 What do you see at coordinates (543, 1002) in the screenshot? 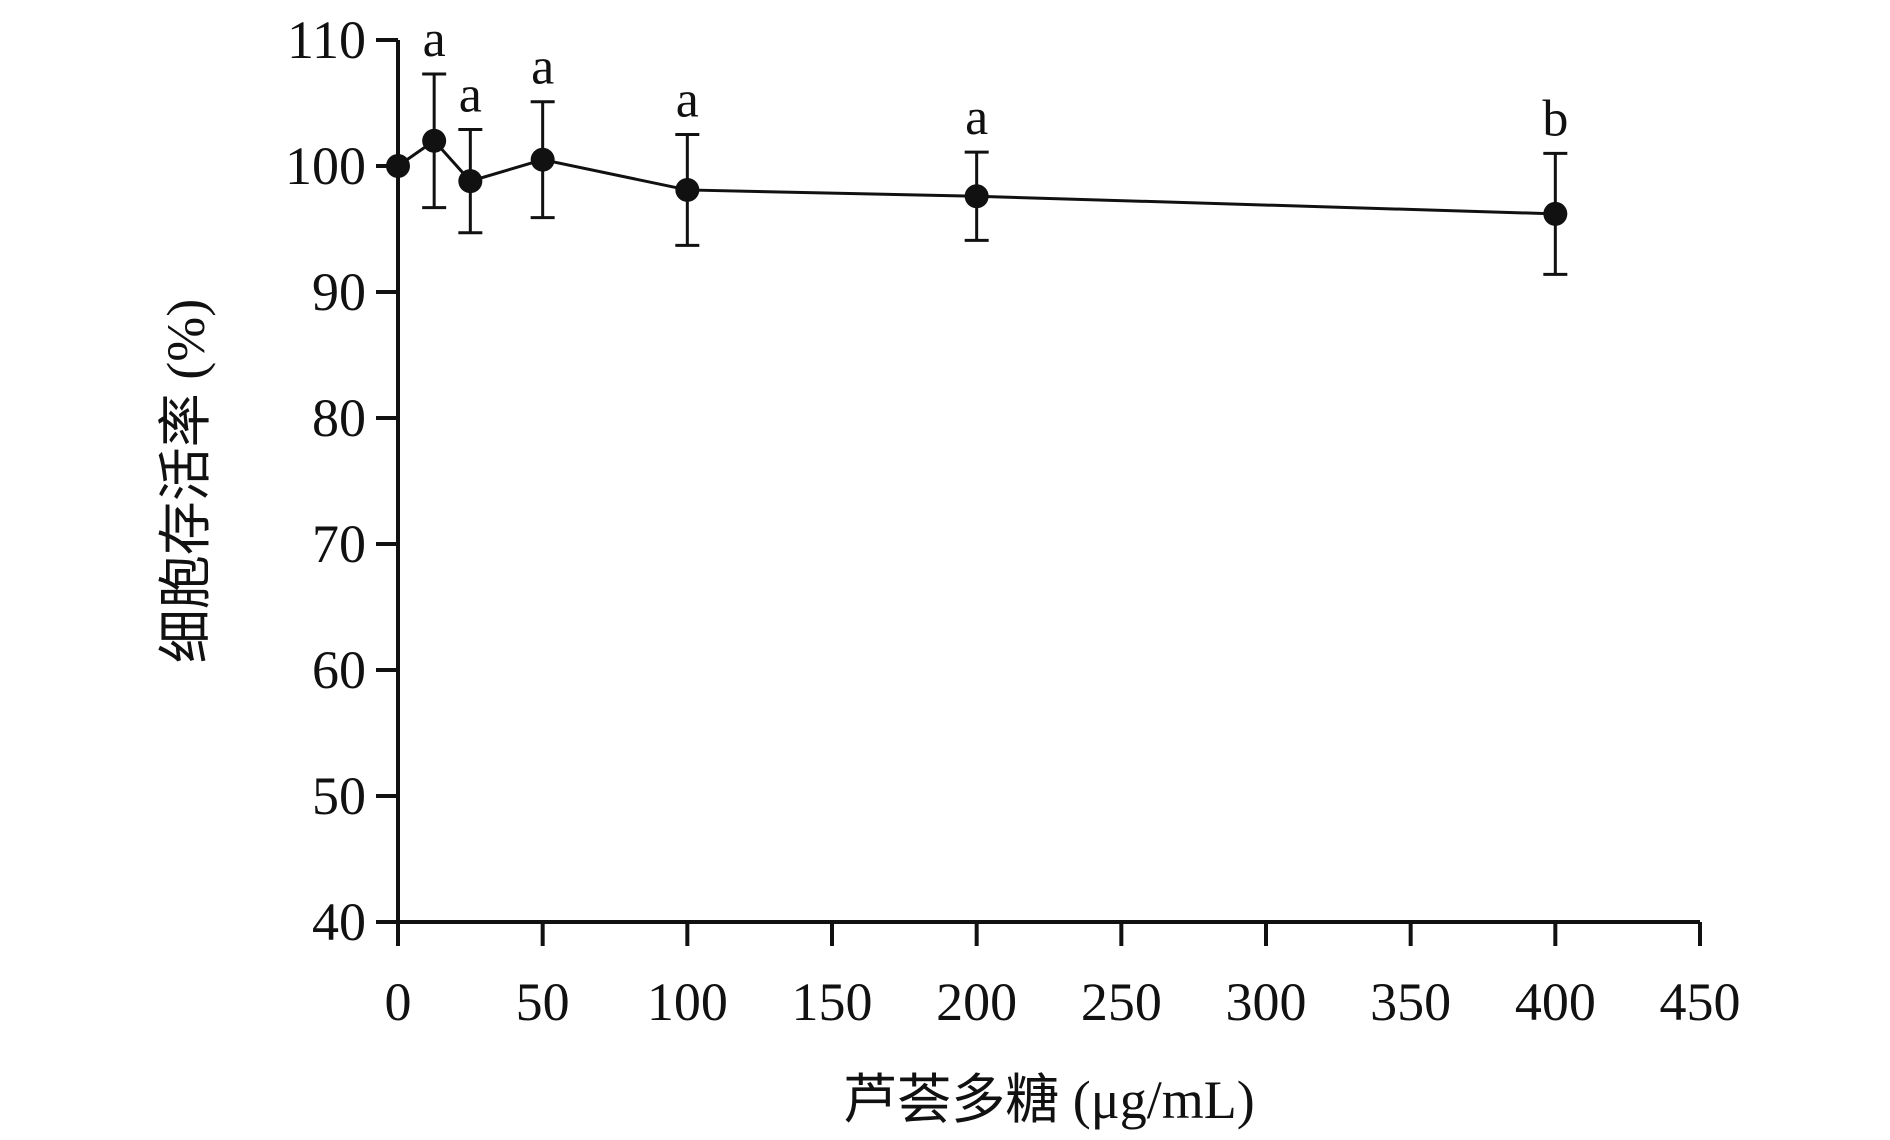
I see `x-tick-label: 50` at bounding box center [543, 1002].